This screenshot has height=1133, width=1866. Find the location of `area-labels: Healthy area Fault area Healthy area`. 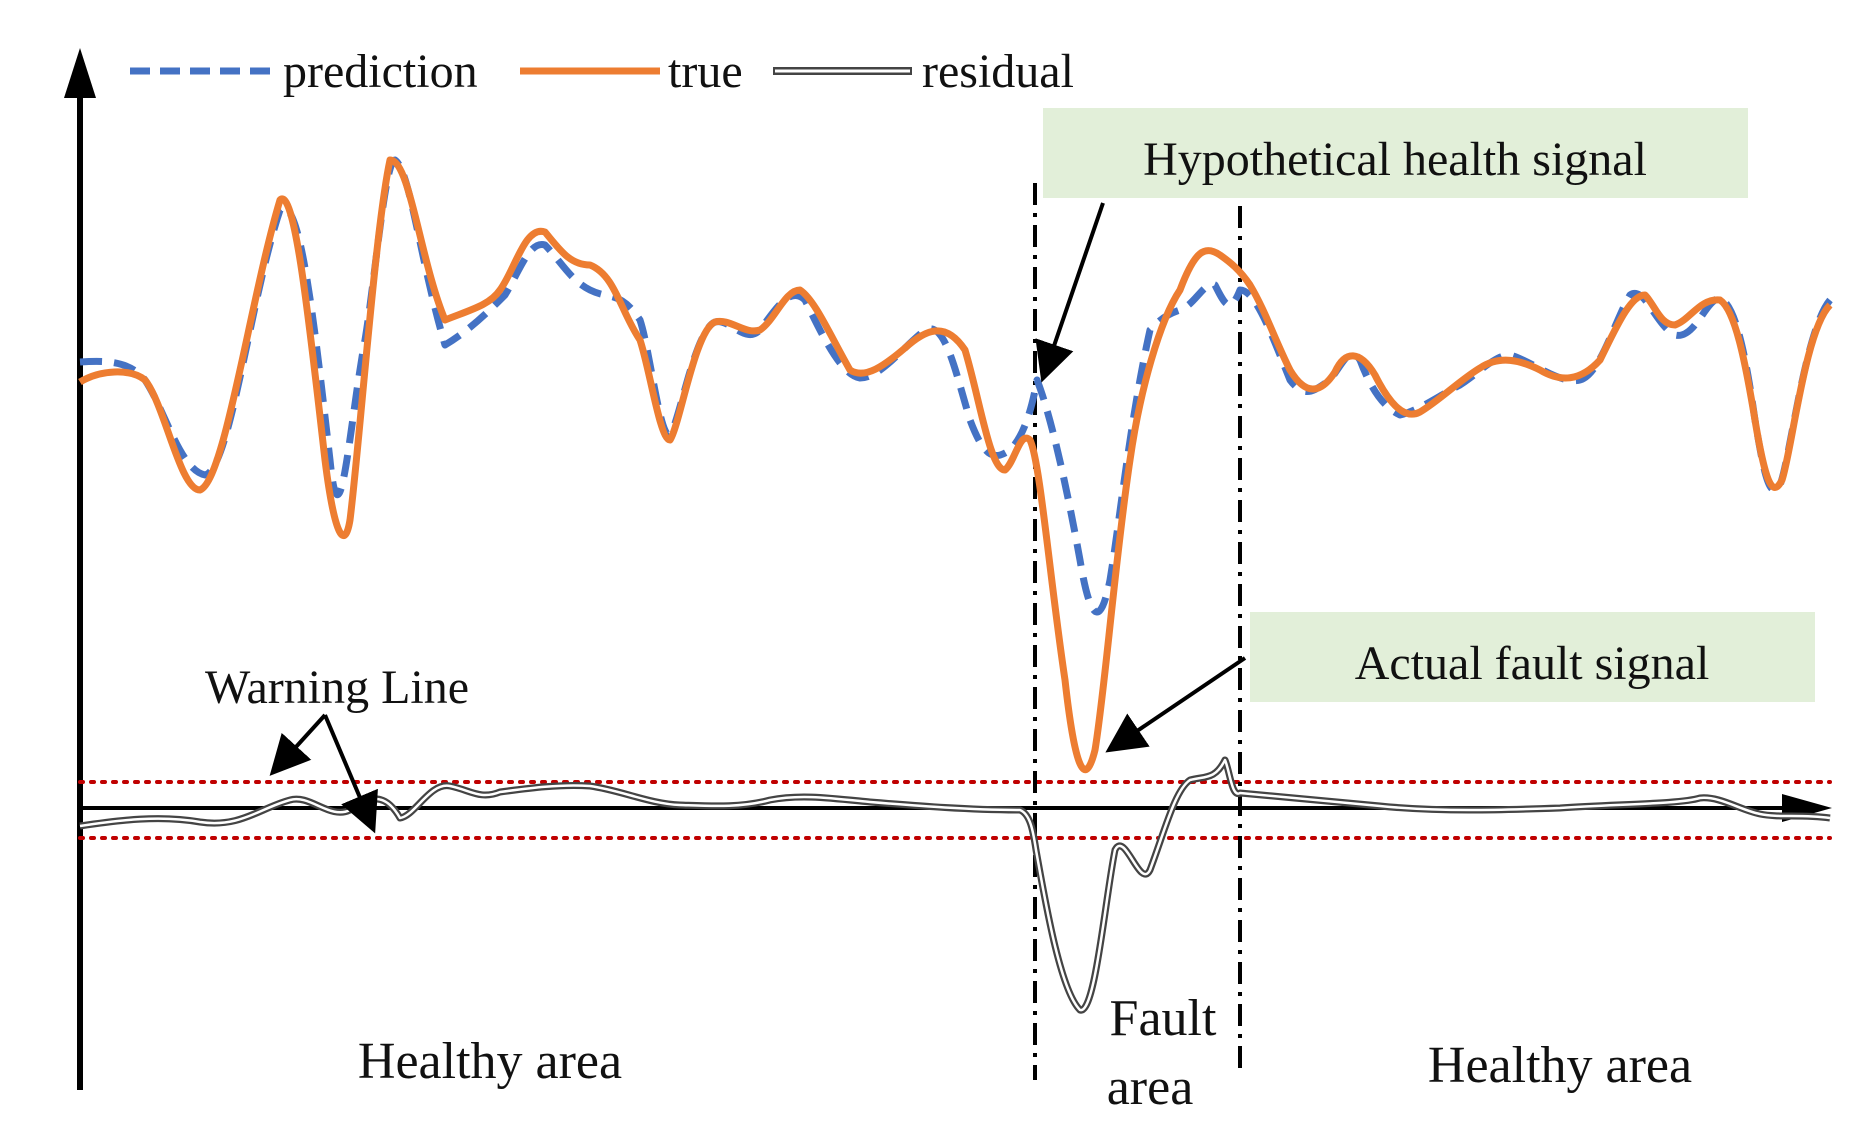

area-labels: Healthy area Fault area Healthy area is located at coordinates (1025, 1053).